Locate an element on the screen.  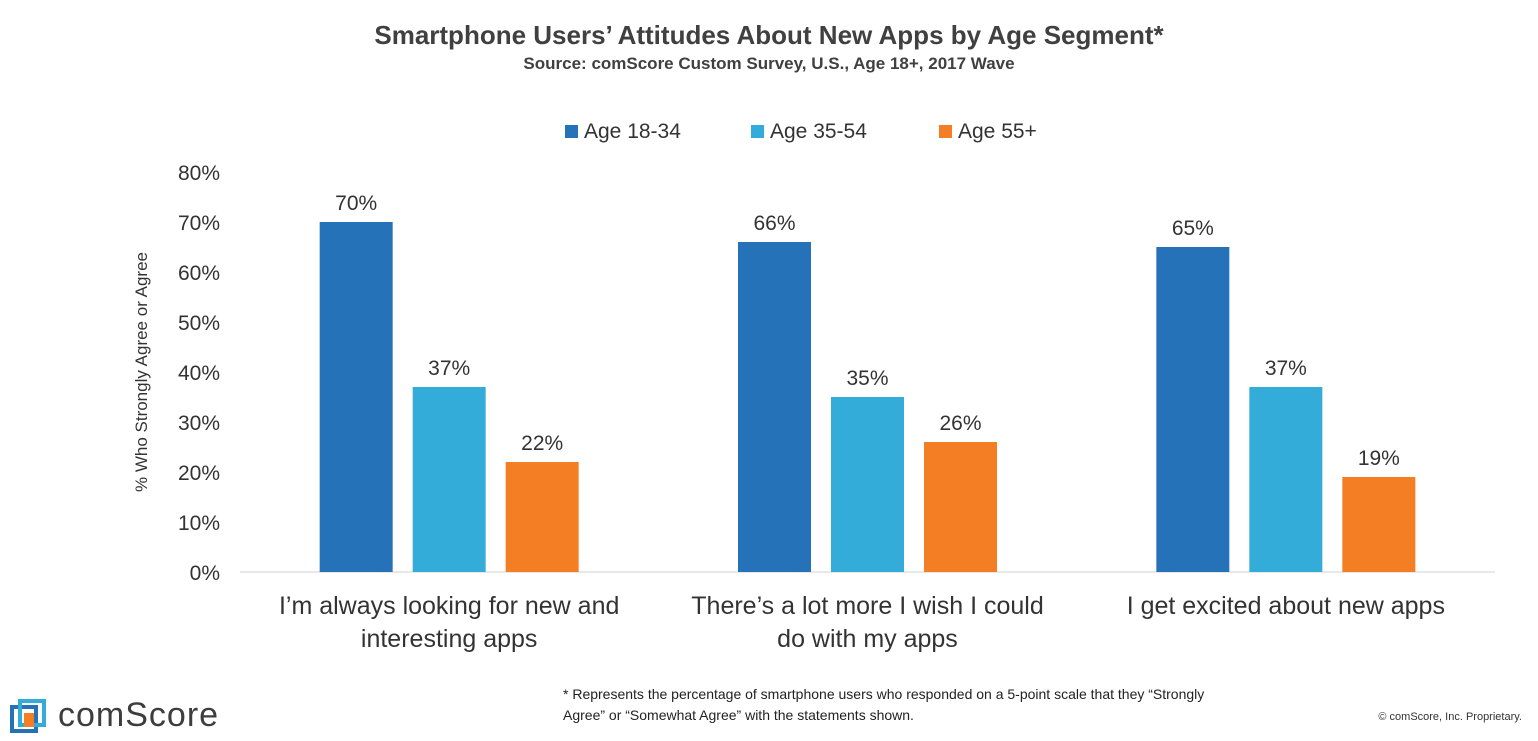
y-tick-label: 40% is located at coordinates (199, 373).